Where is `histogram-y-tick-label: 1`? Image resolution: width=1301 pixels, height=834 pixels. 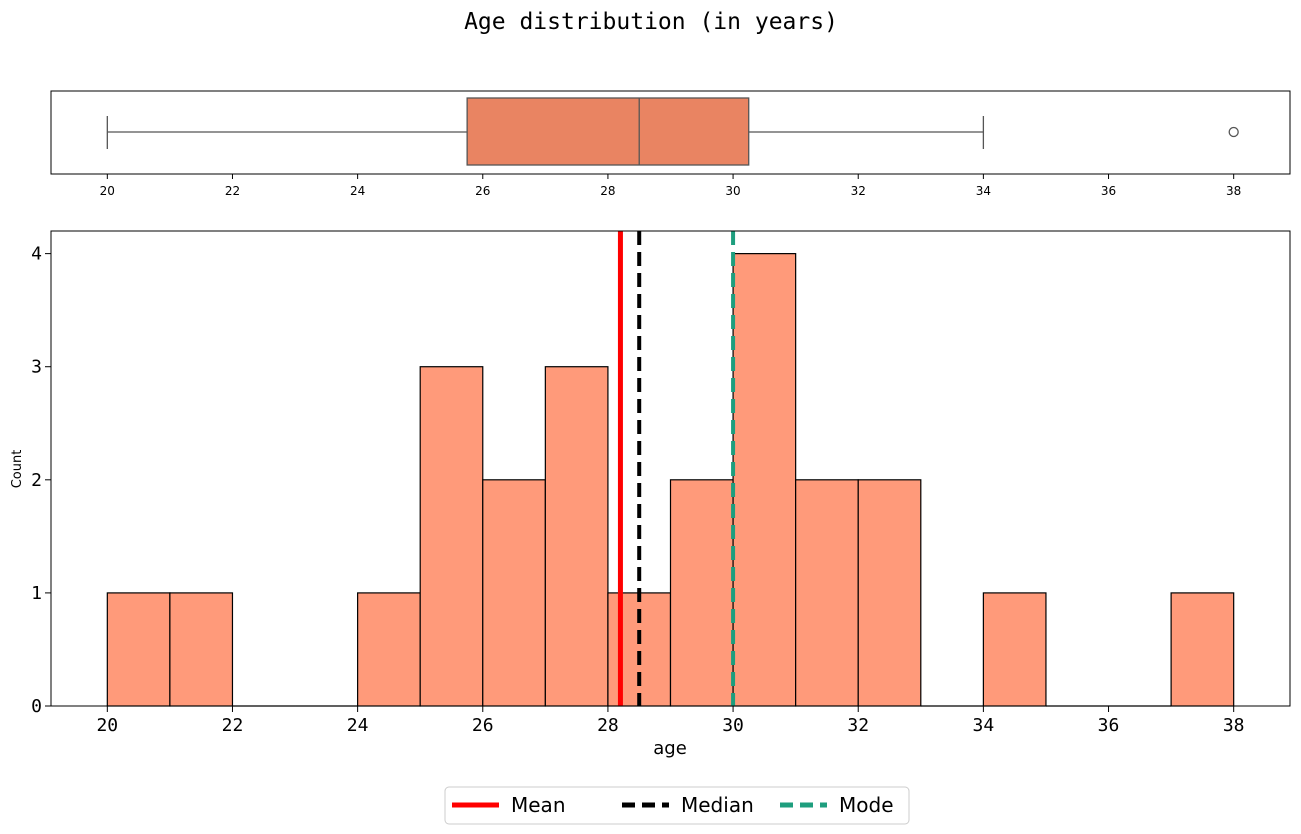 histogram-y-tick-label: 1 is located at coordinates (36, 593).